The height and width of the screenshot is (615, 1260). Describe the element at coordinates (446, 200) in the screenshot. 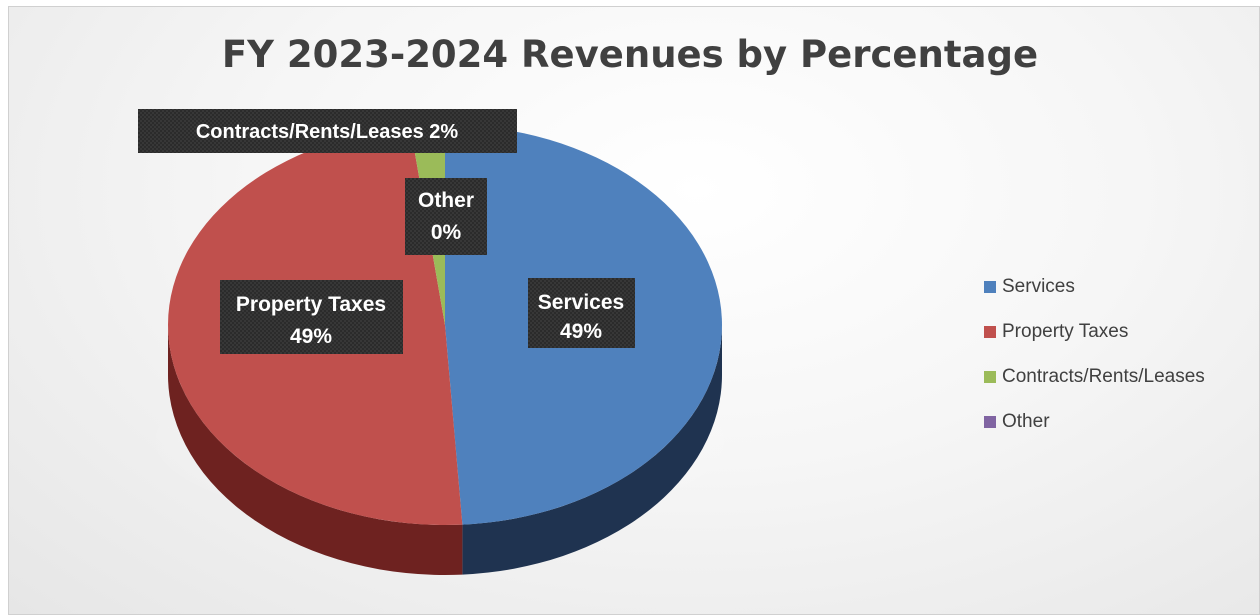

I see `svg-text: Other` at that location.